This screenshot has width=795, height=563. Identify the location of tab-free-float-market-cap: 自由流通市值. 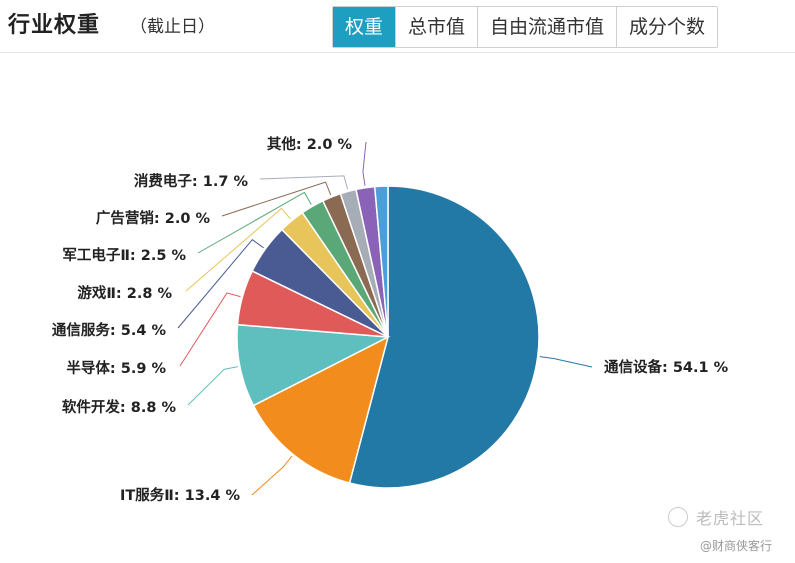
(547, 27).